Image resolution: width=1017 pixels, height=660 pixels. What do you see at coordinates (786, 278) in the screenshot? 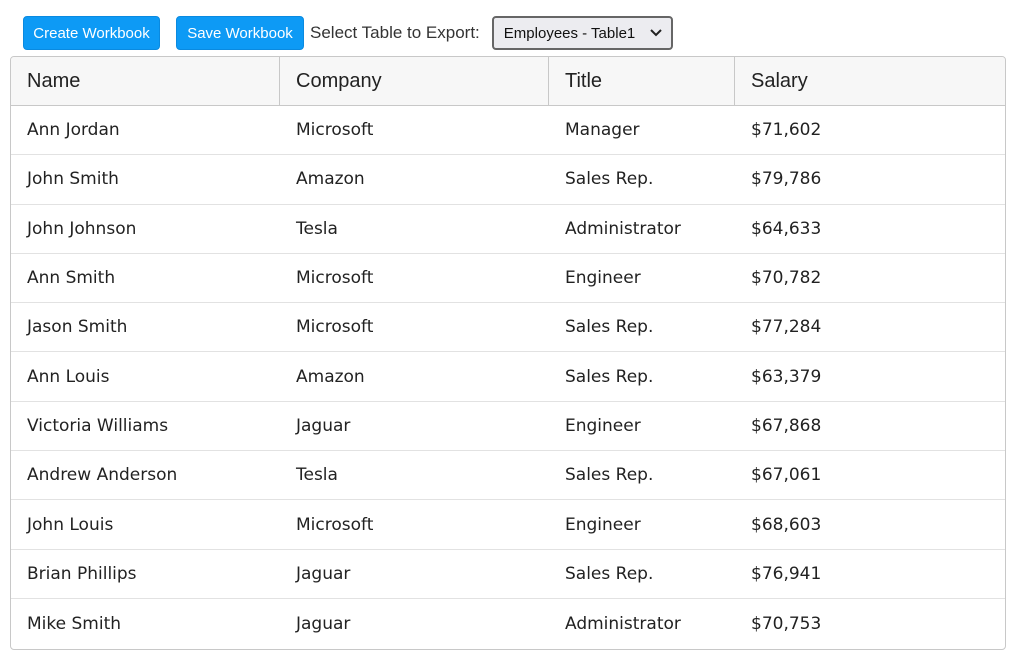
I see `salary-cell: $70,782` at bounding box center [786, 278].